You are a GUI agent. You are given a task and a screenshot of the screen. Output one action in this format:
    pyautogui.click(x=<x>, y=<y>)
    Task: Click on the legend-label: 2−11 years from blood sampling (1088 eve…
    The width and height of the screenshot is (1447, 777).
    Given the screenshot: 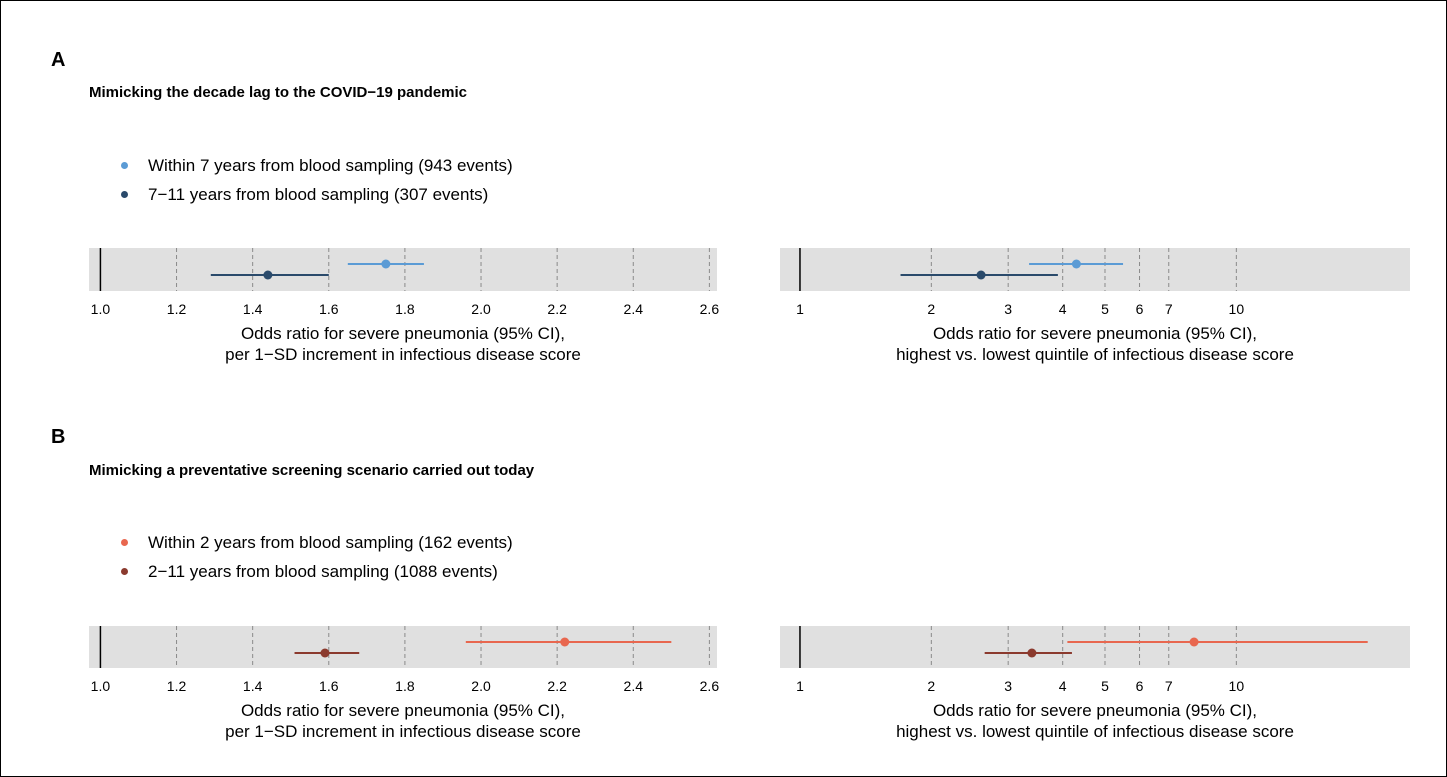 What is the action you would take?
    pyautogui.click(x=323, y=571)
    